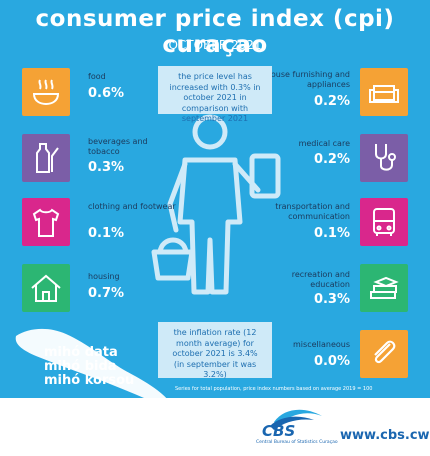 The width and height of the screenshot is (430, 456). I want to click on category-value-medical: 0.2%, so click(331, 159).